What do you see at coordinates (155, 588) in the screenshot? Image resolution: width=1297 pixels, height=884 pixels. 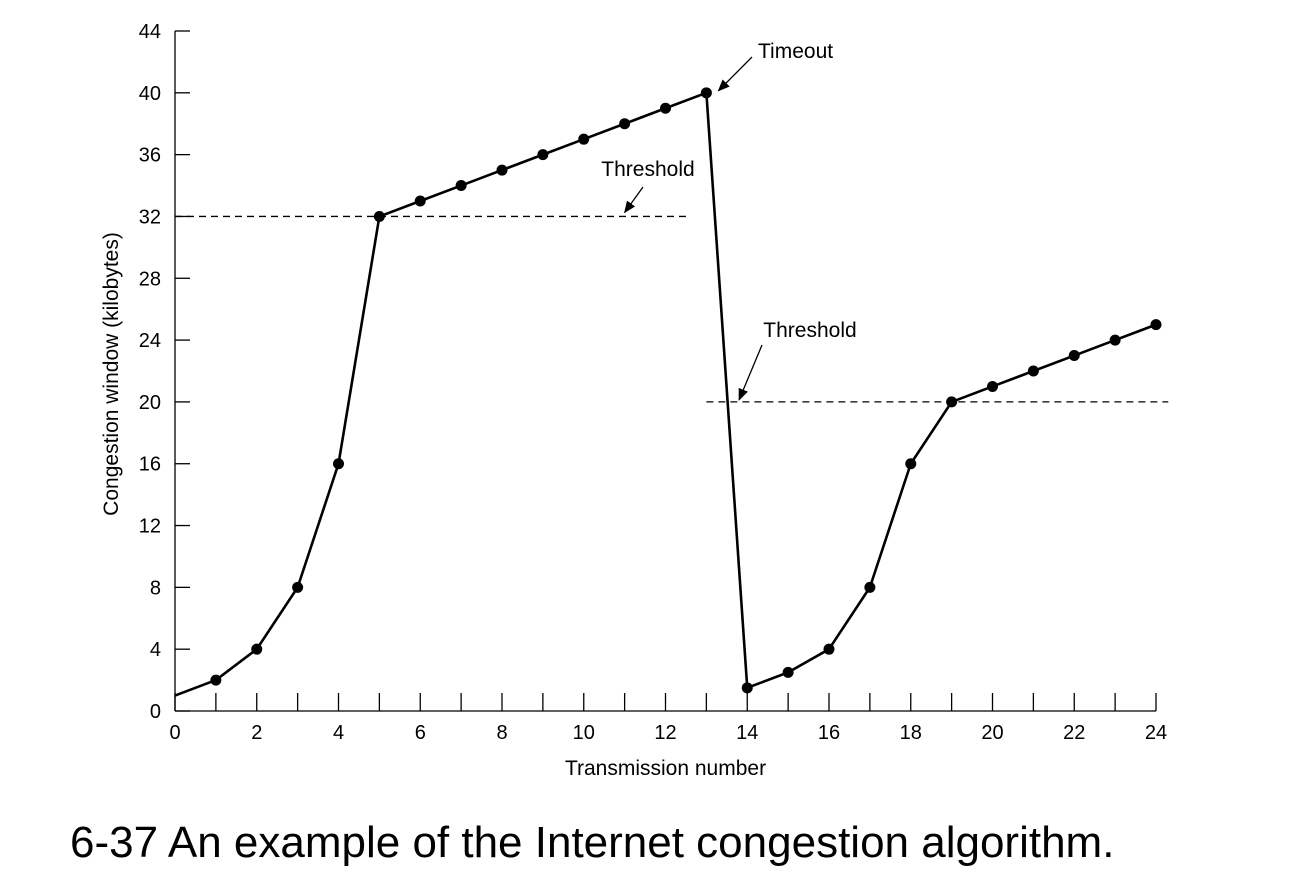 I see `y-tick-label: 8` at bounding box center [155, 588].